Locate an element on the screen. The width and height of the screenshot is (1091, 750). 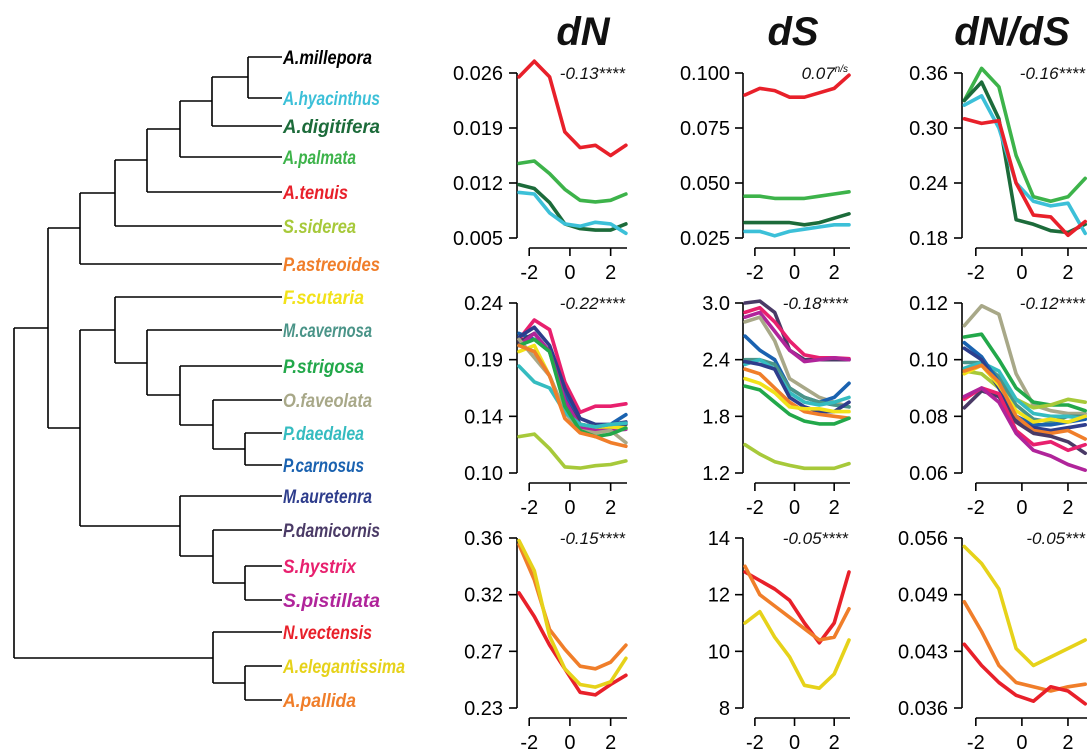
y-tick-label: 0.019 is located at coordinates (478, 129).